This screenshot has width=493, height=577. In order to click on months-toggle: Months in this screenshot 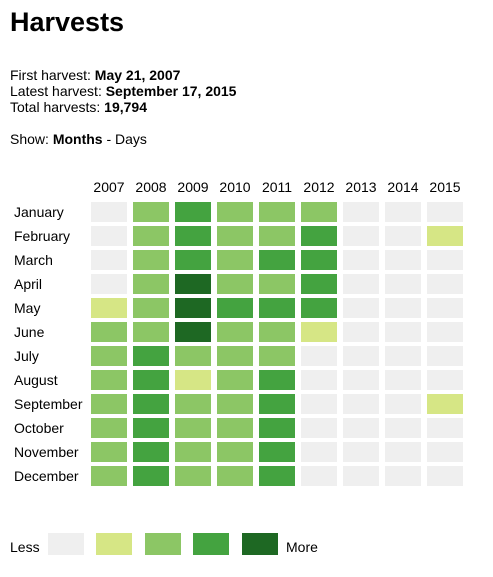, I will do `click(77, 139)`.